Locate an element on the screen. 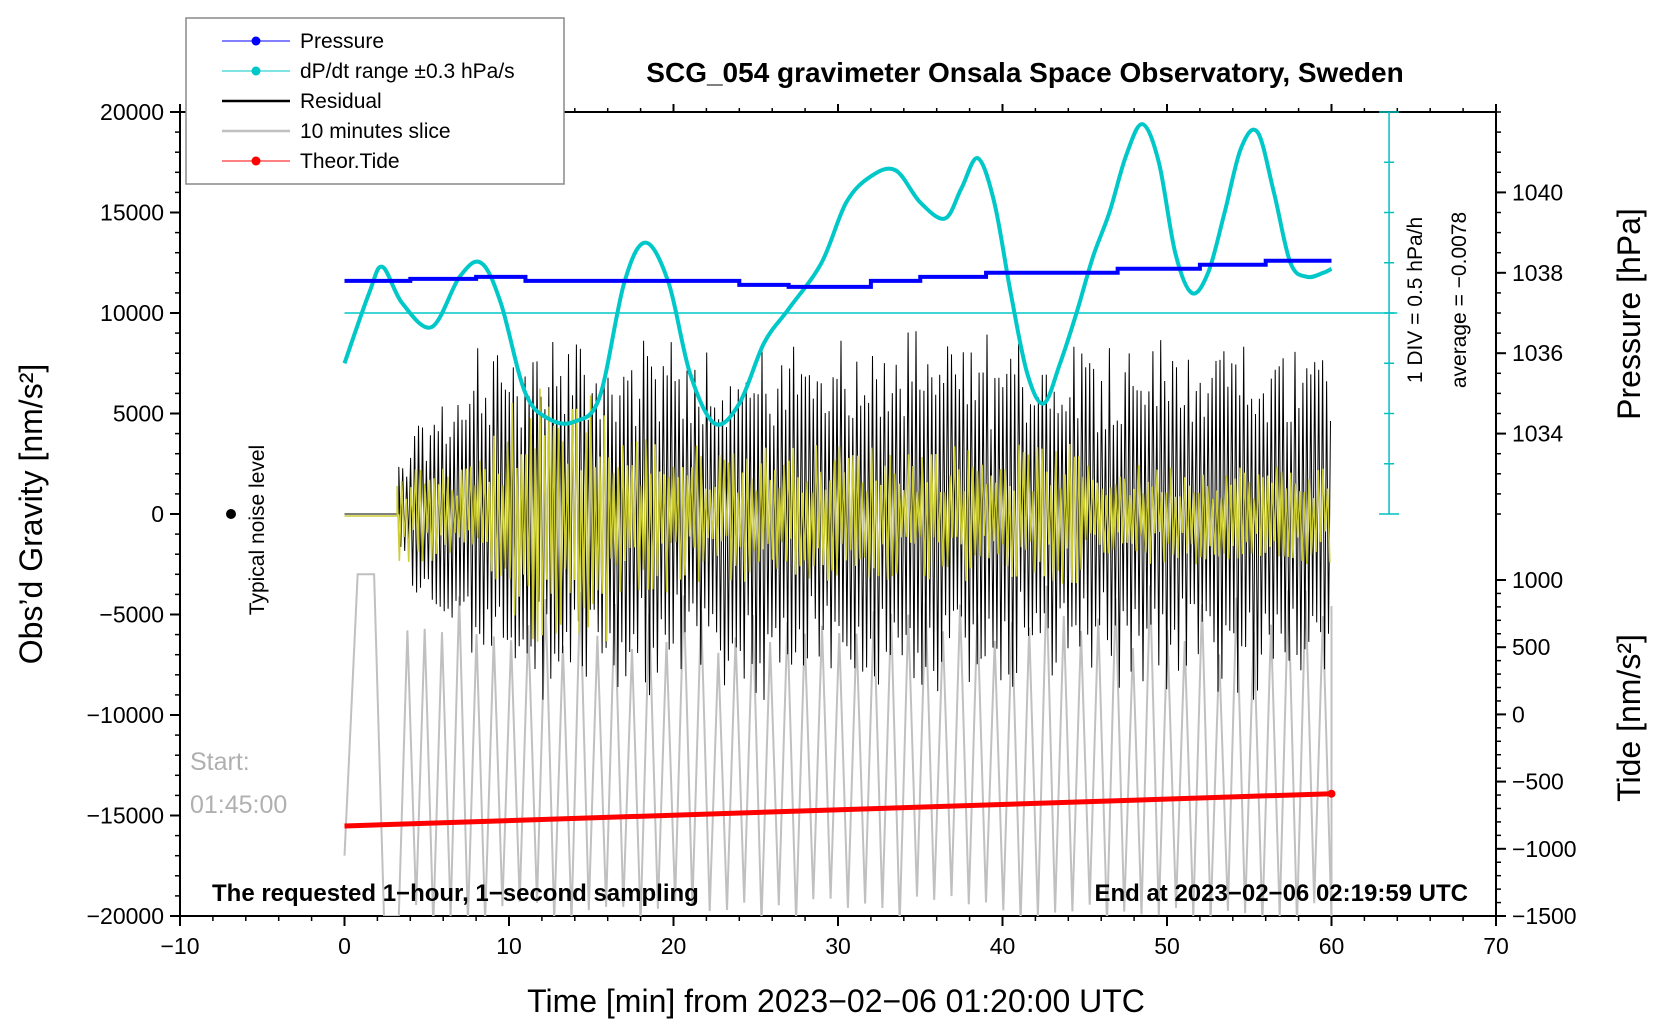  y-tick-label: −20000 is located at coordinates (125, 916).